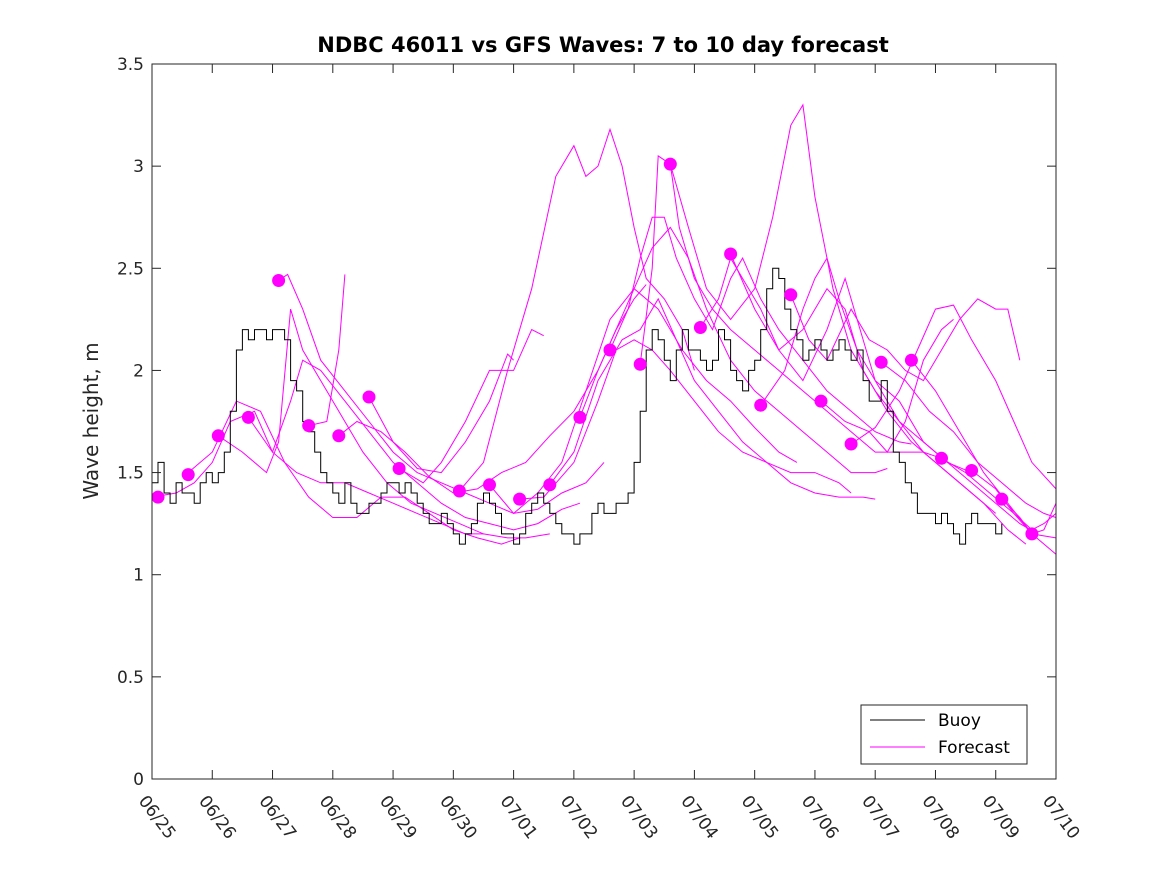  Describe the element at coordinates (138, 371) in the screenshot. I see `y-tick-label: 2` at that location.